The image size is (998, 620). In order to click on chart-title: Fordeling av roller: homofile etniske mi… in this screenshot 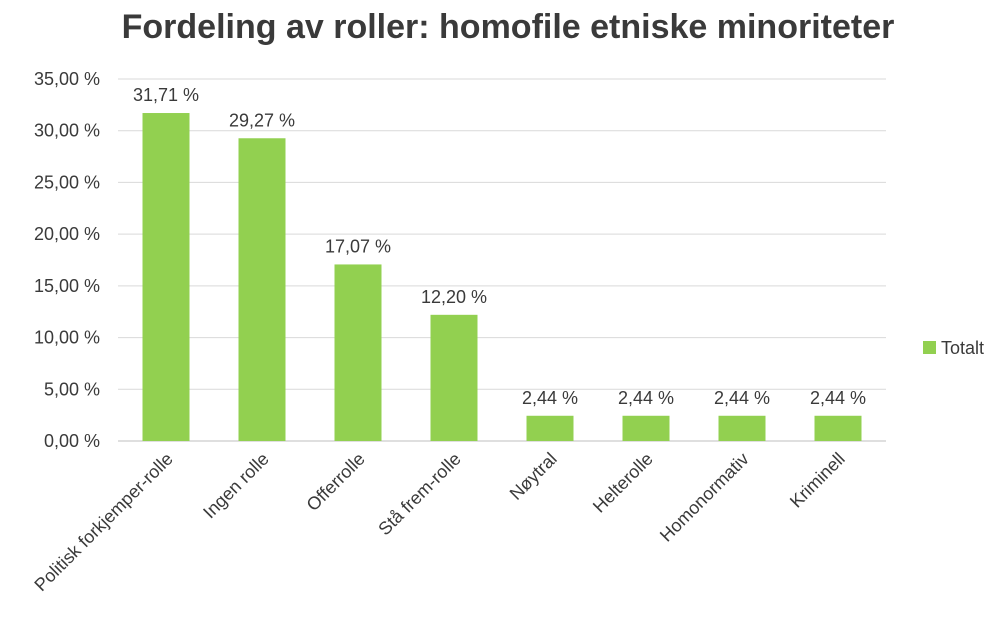, I will do `click(508, 27)`.